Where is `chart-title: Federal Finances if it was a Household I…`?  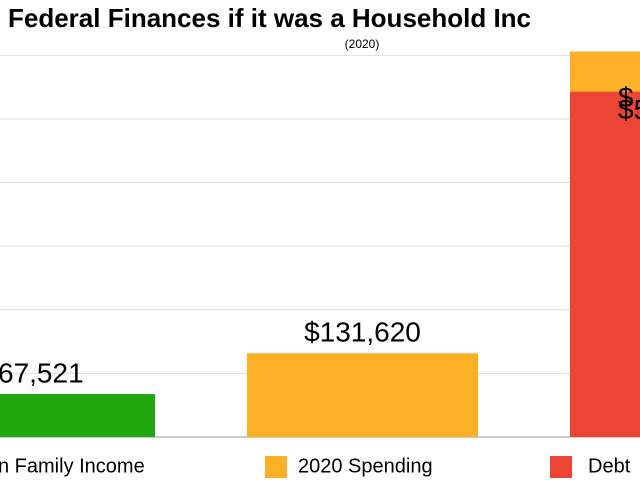 chart-title: Federal Finances if it was a Household I… is located at coordinates (269, 18).